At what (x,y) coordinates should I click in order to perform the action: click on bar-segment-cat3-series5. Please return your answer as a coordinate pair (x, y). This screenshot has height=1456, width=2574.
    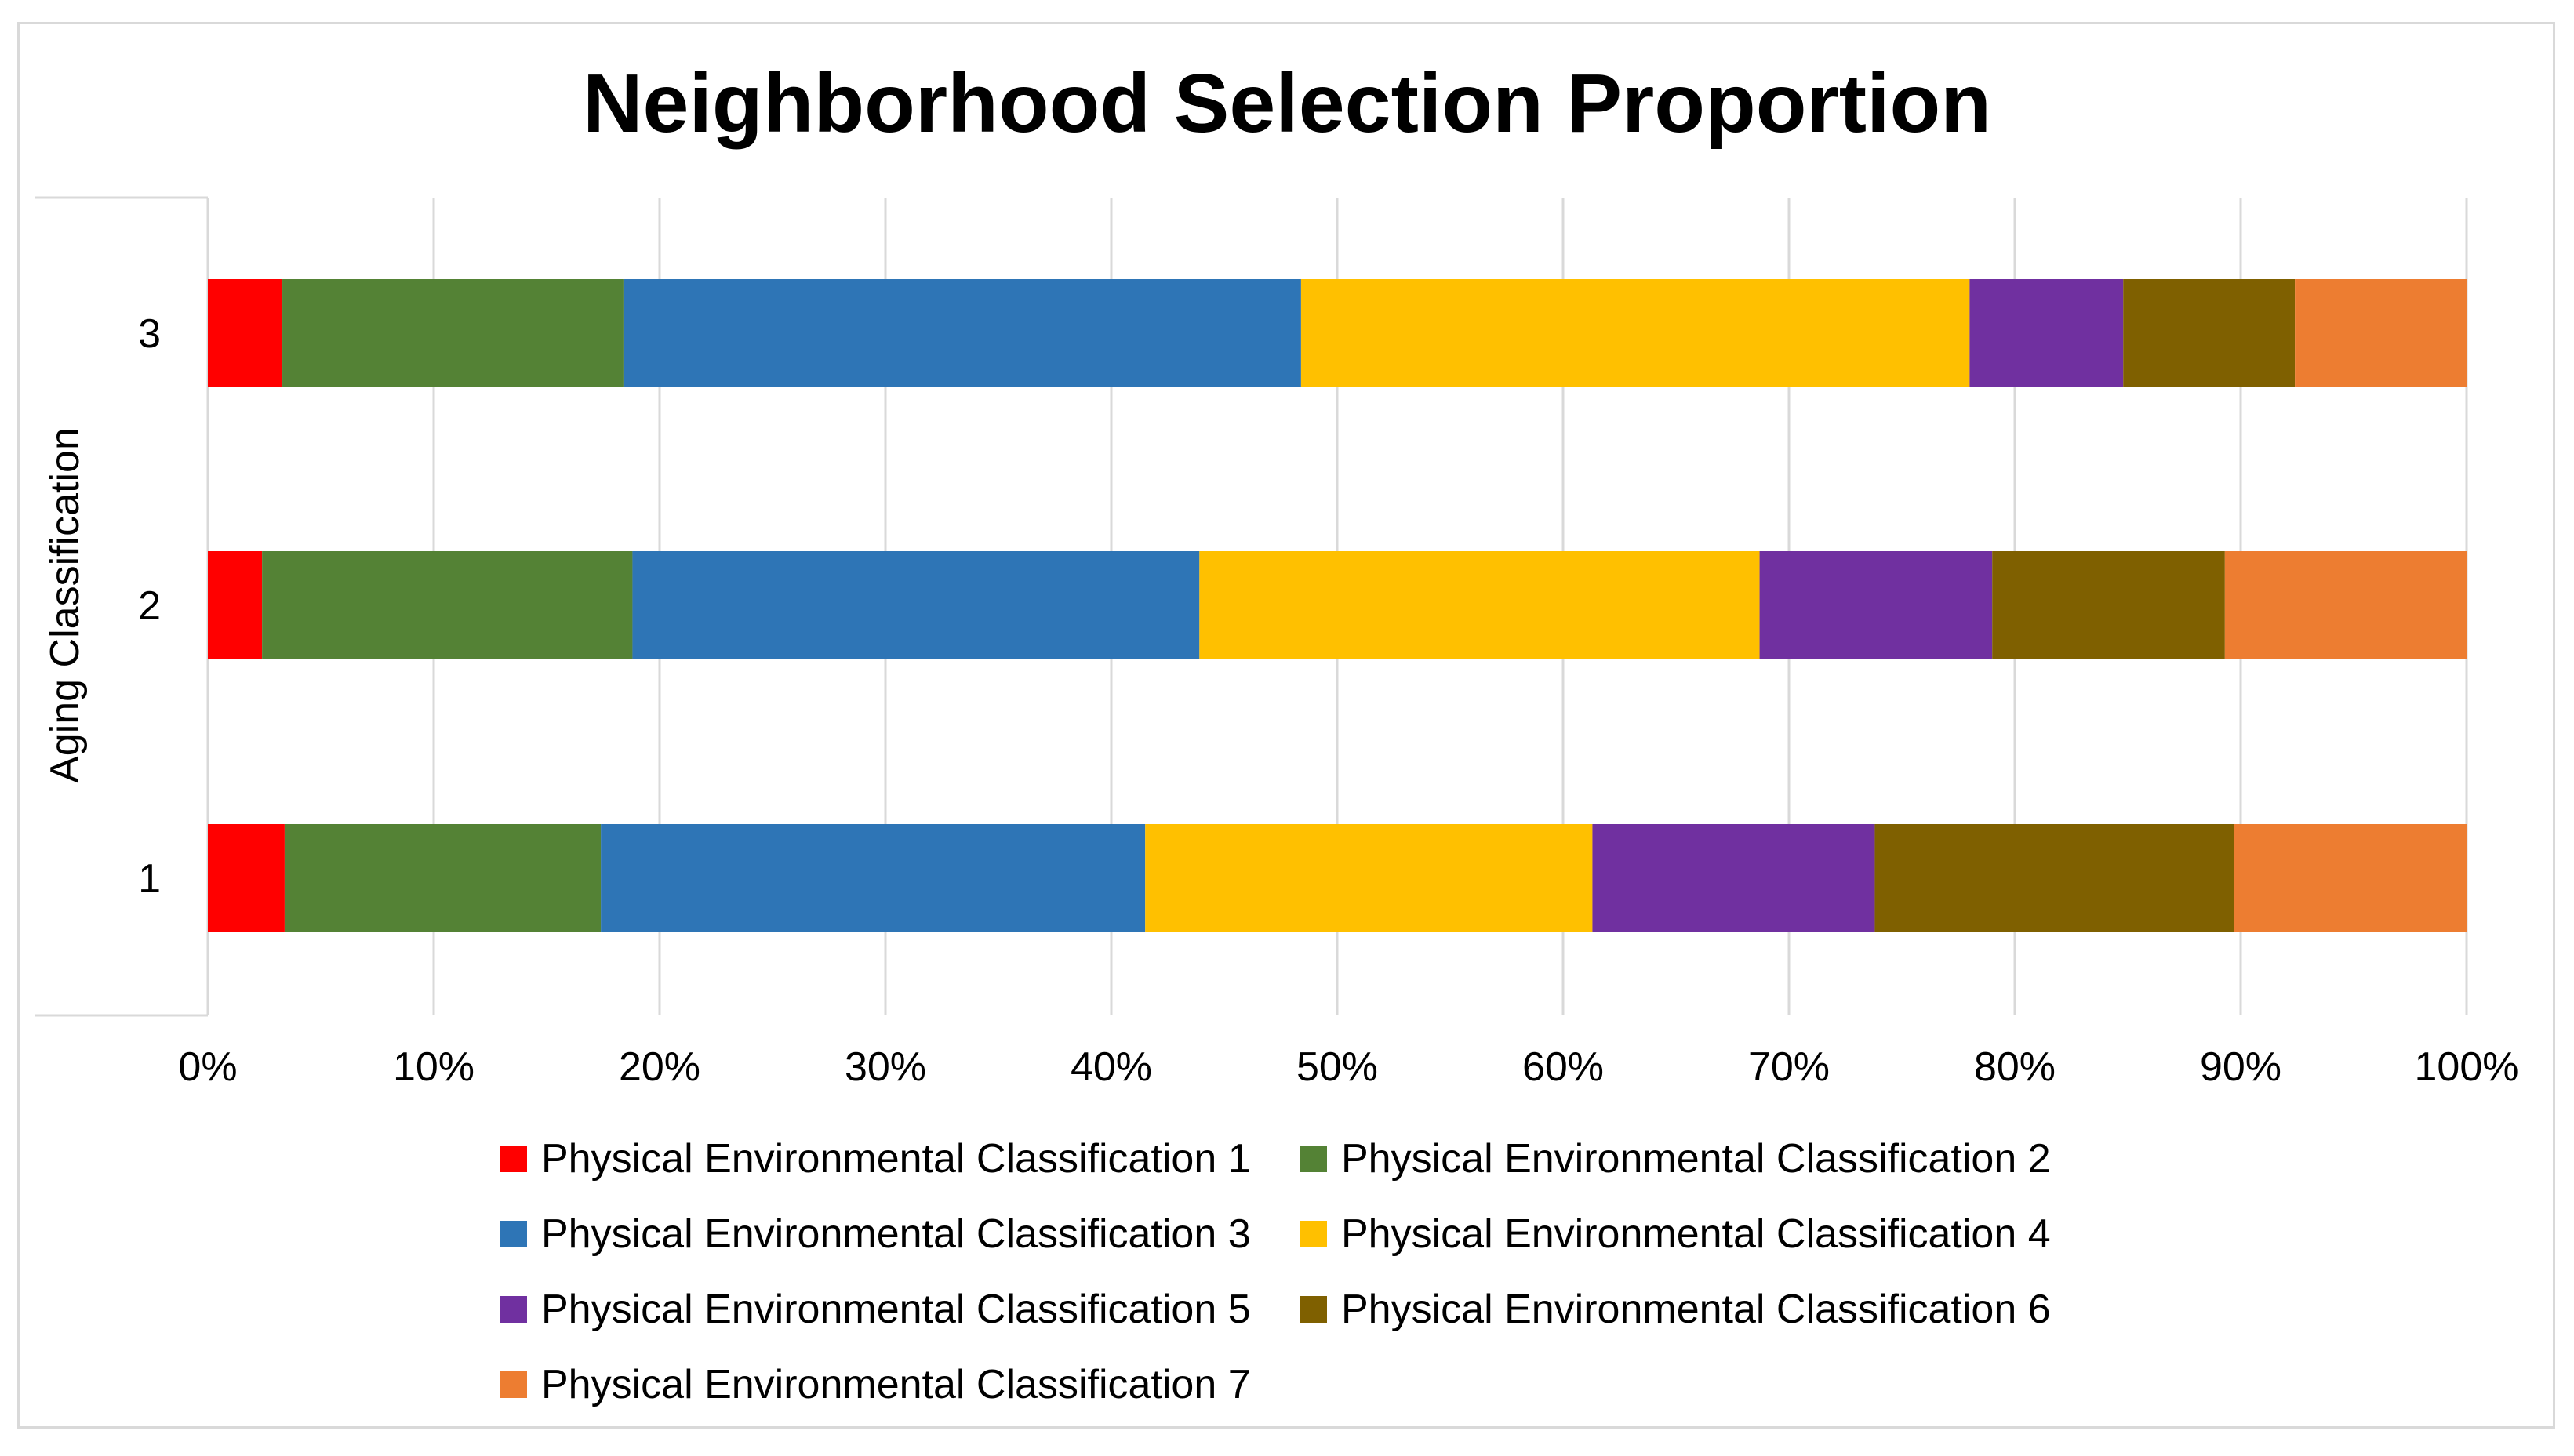
    Looking at the image, I should click on (2046, 333).